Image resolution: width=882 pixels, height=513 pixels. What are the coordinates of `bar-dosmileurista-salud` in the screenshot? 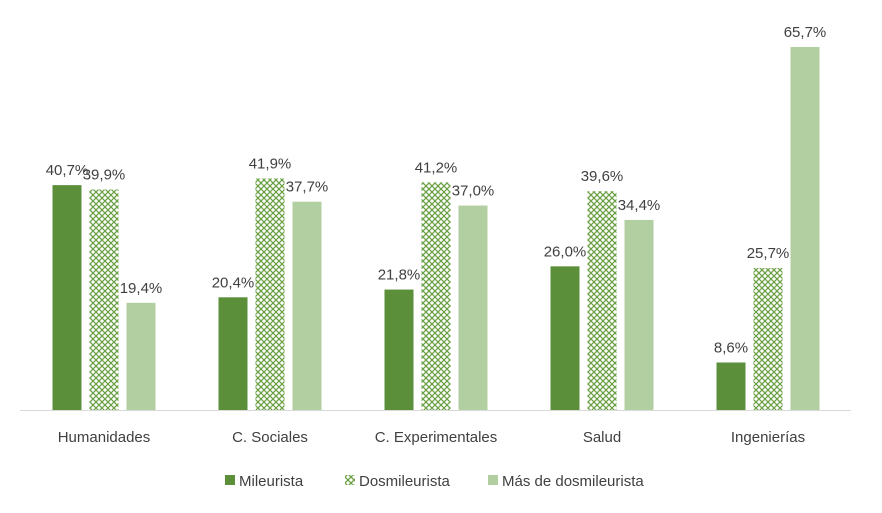 It's located at (602, 300).